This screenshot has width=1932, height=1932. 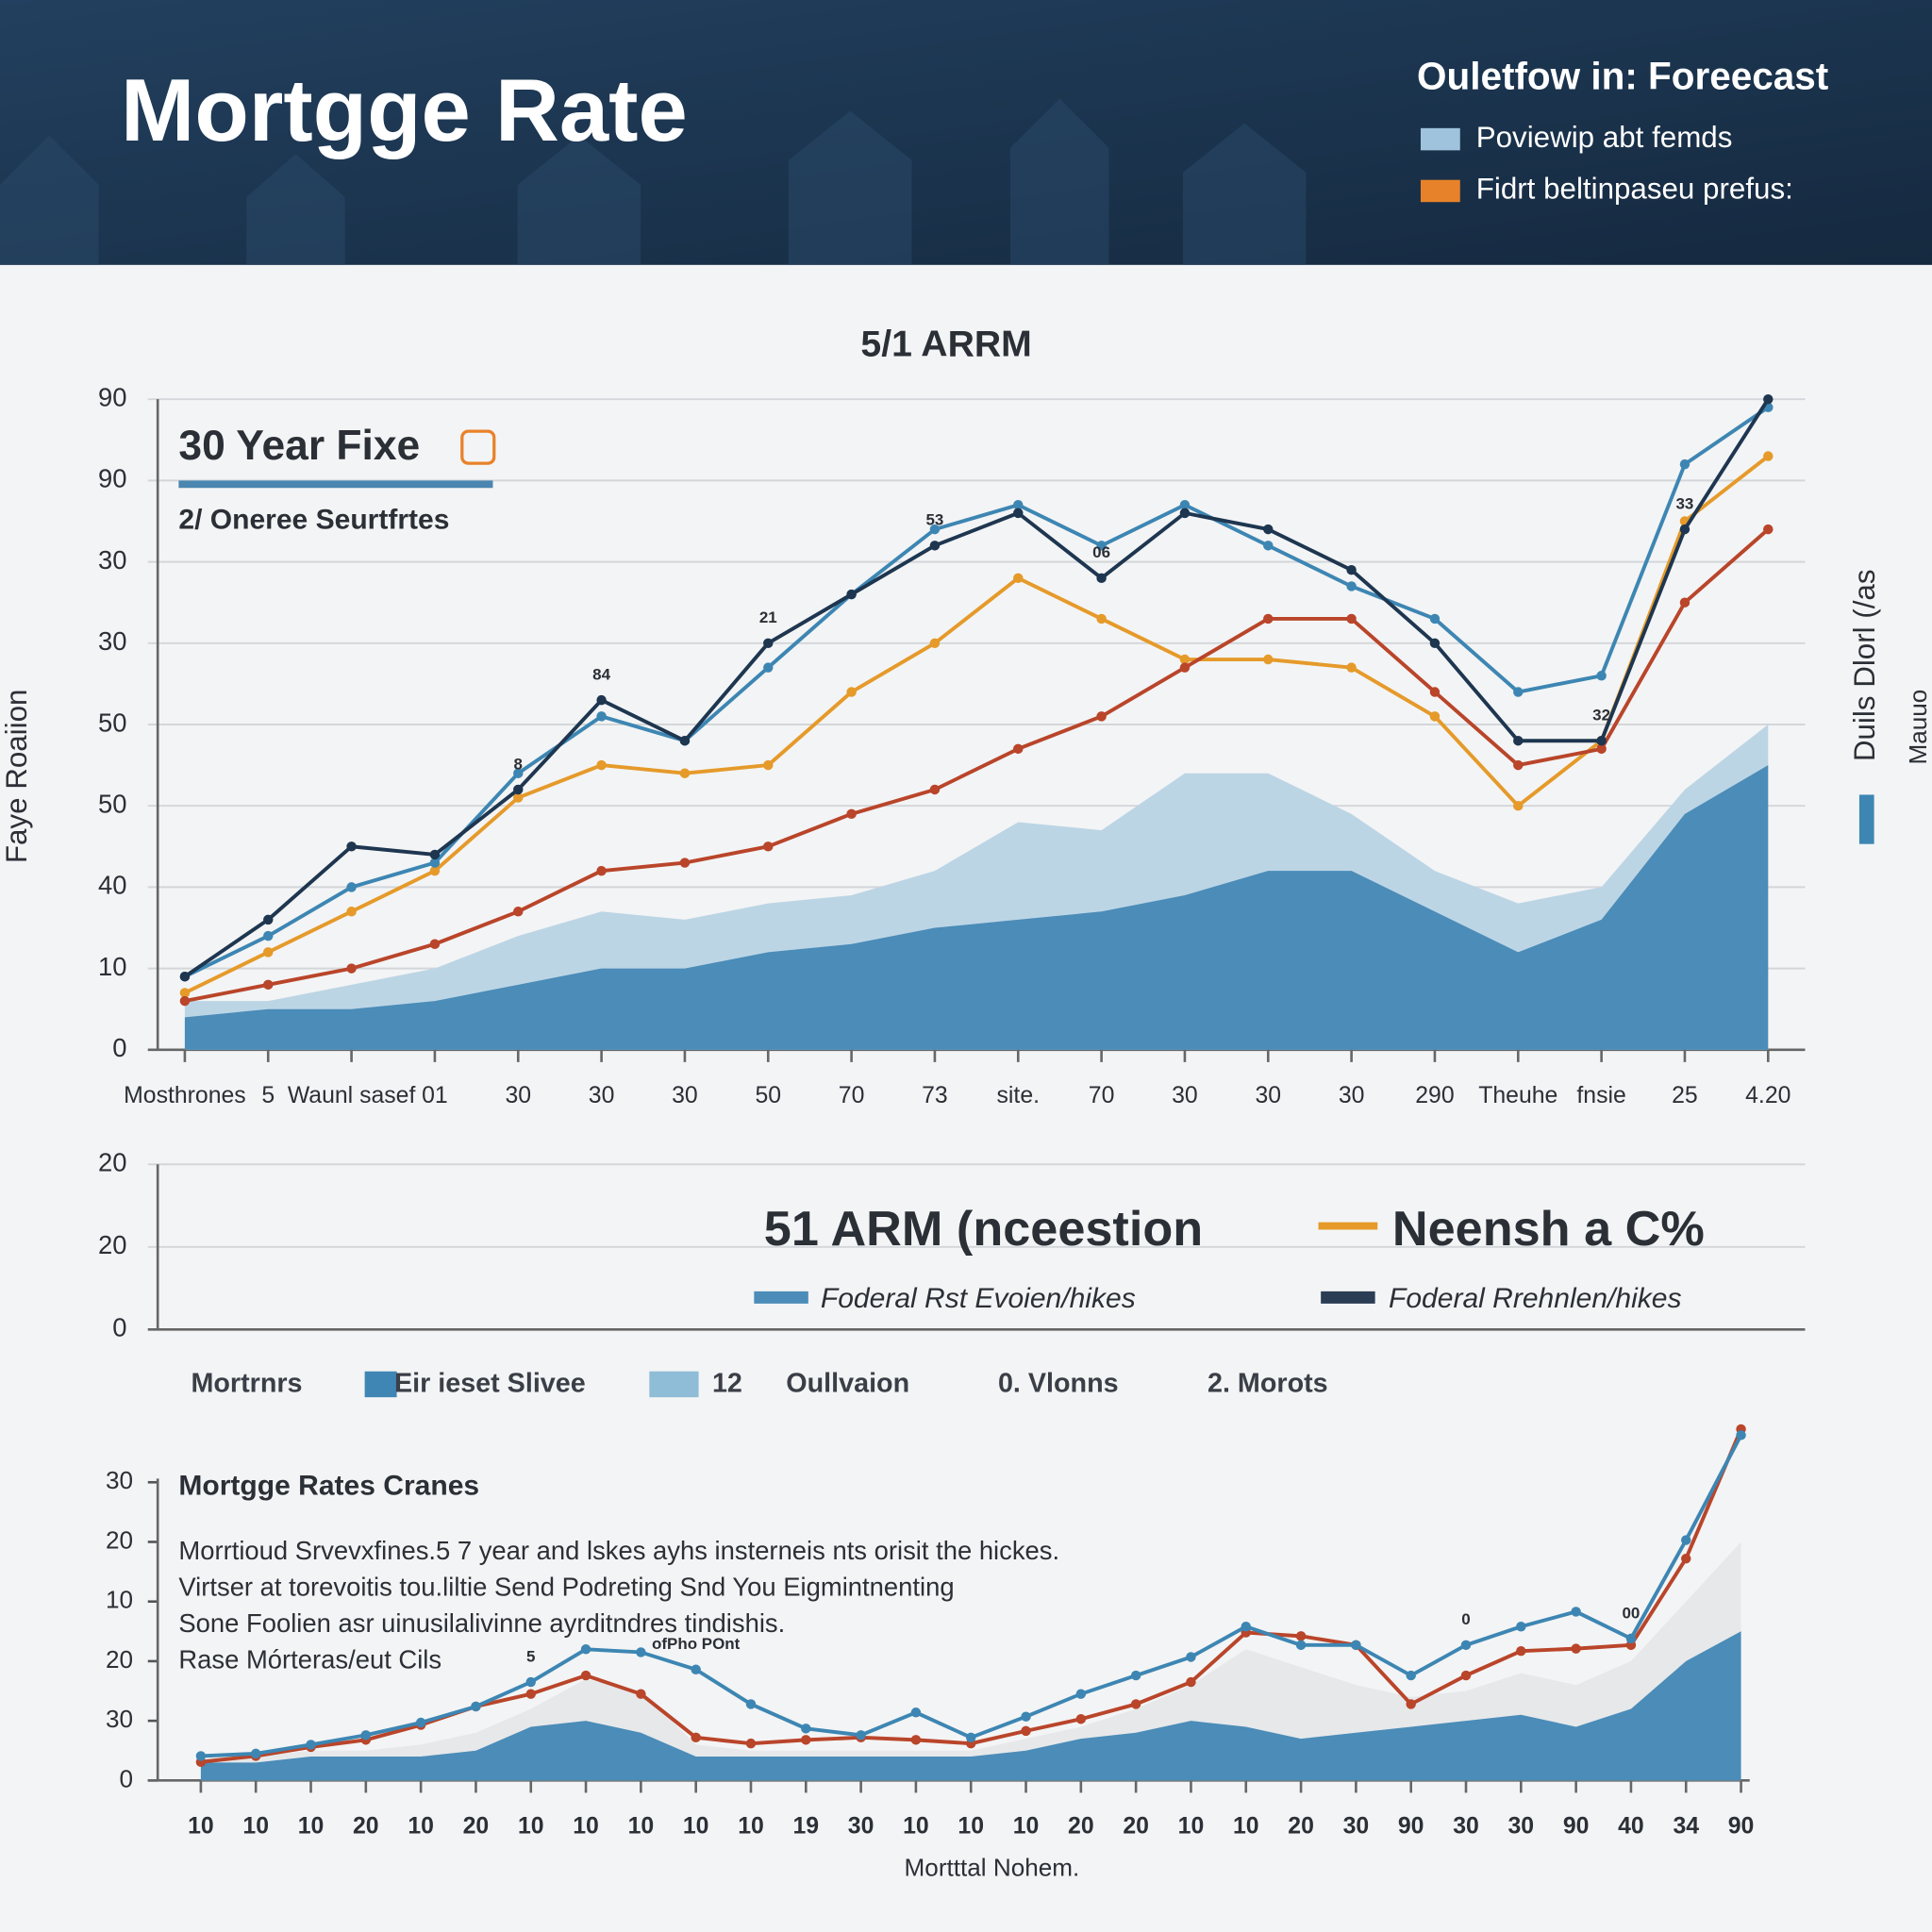 What do you see at coordinates (1018, 1096) in the screenshot?
I see `x-tick-label: site.` at bounding box center [1018, 1096].